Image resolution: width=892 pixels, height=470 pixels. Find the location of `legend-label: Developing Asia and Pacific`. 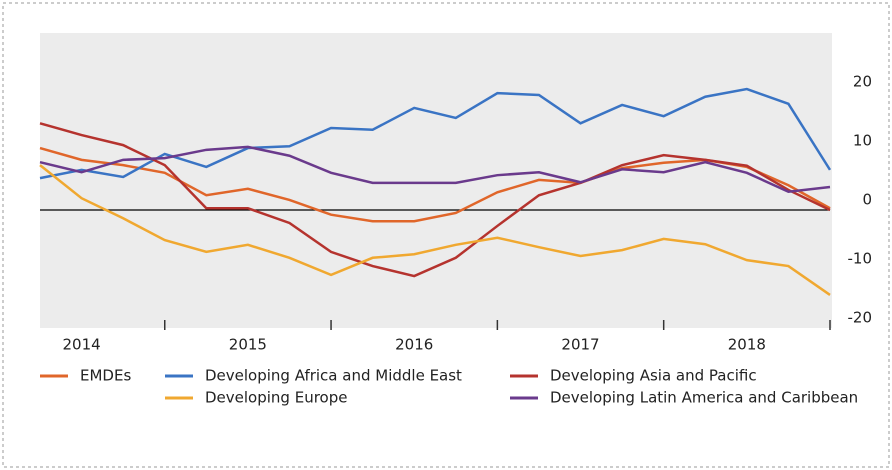

legend-label: Developing Asia and Pacific is located at coordinates (653, 376).